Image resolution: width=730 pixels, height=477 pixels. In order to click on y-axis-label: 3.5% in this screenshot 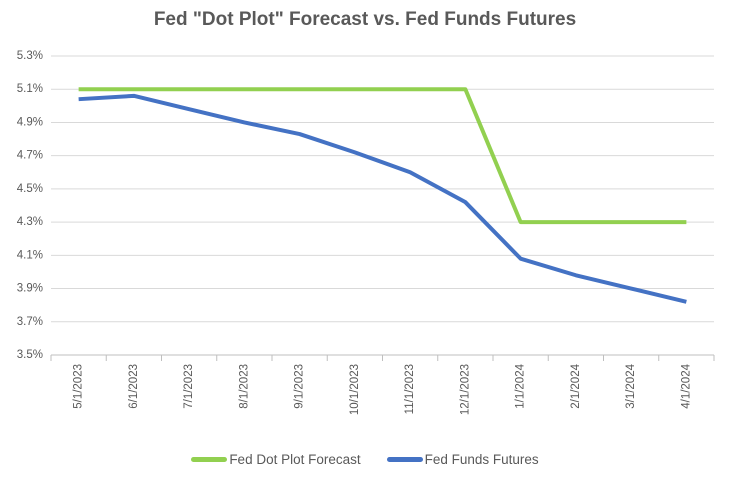, I will do `click(30, 355)`.